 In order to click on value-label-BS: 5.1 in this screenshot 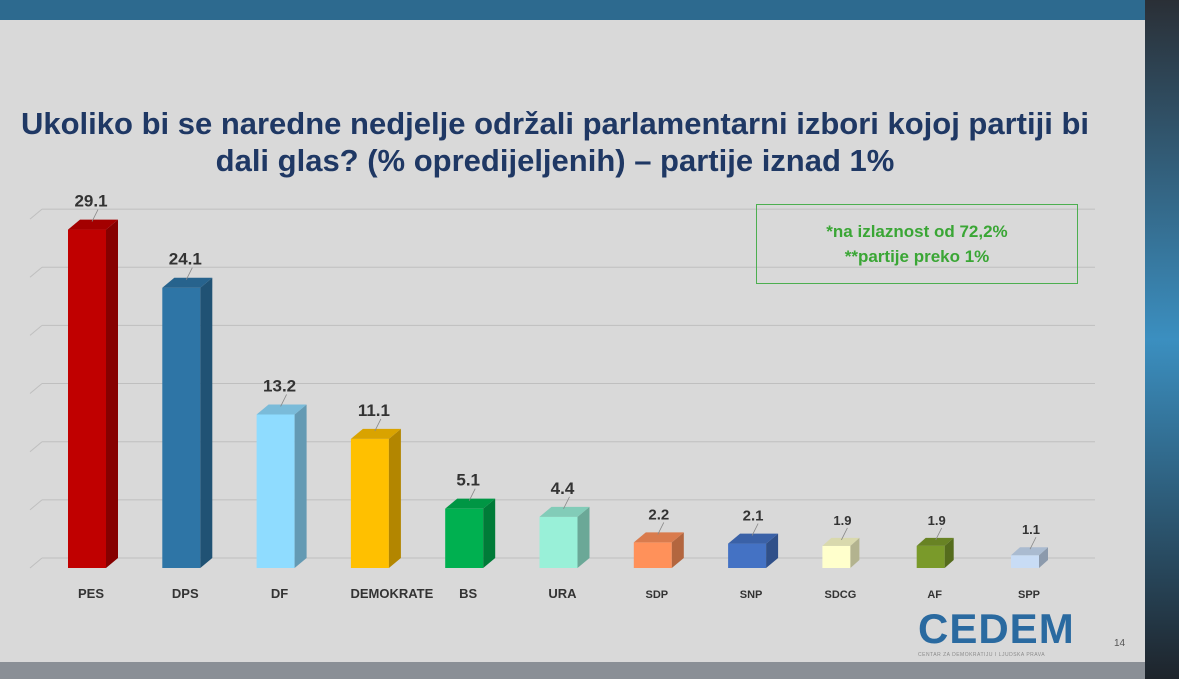, I will do `click(468, 480)`.